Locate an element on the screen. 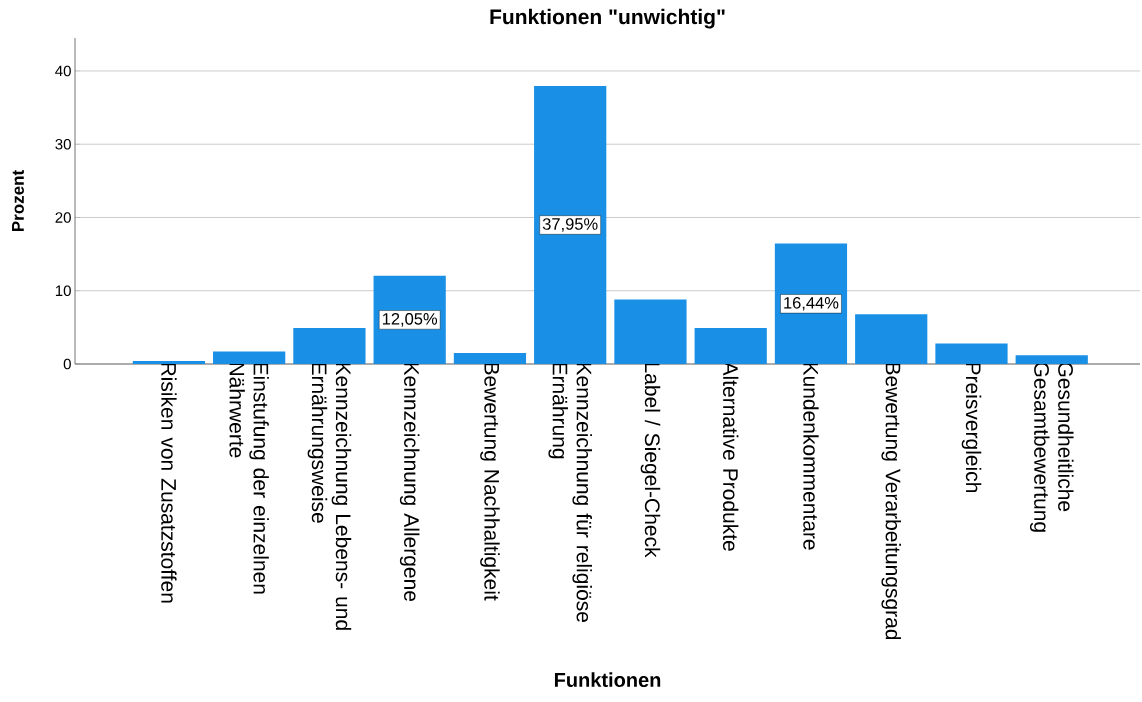  data-label: 12,05% is located at coordinates (410, 320).